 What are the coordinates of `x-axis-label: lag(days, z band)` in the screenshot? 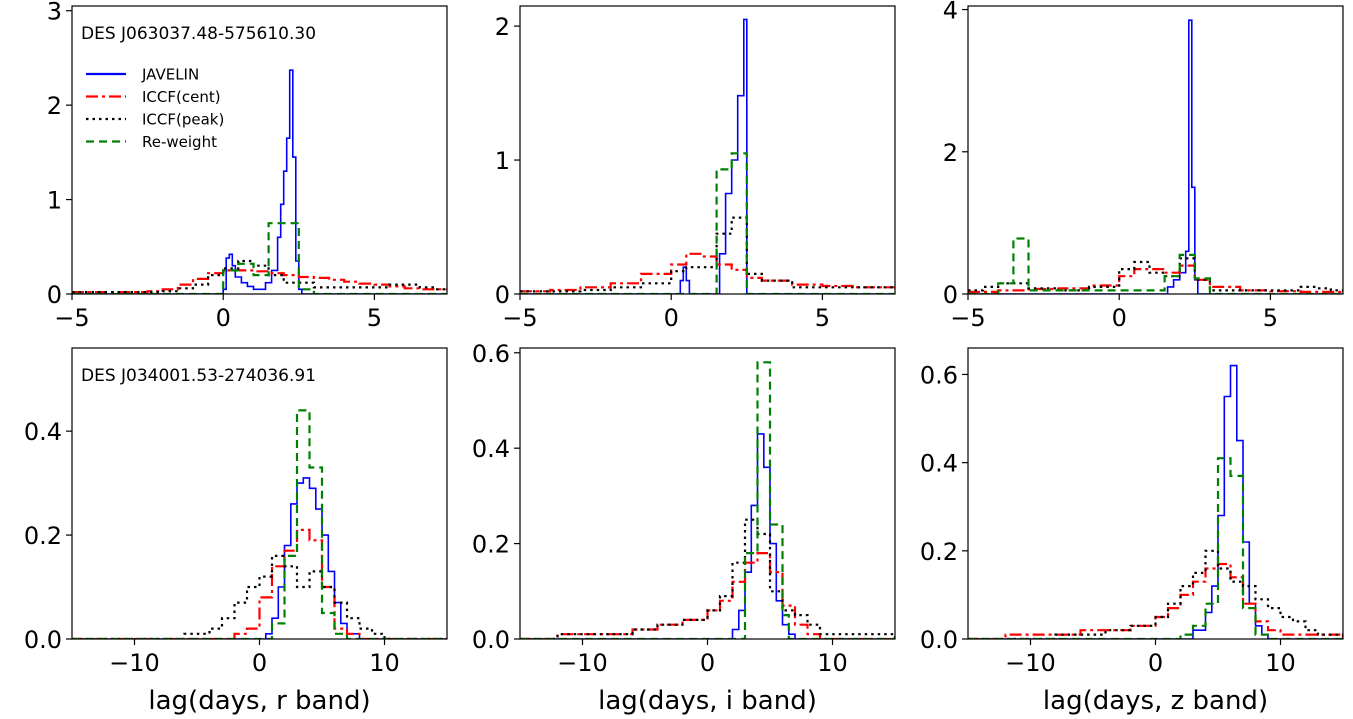 It's located at (1155, 701).